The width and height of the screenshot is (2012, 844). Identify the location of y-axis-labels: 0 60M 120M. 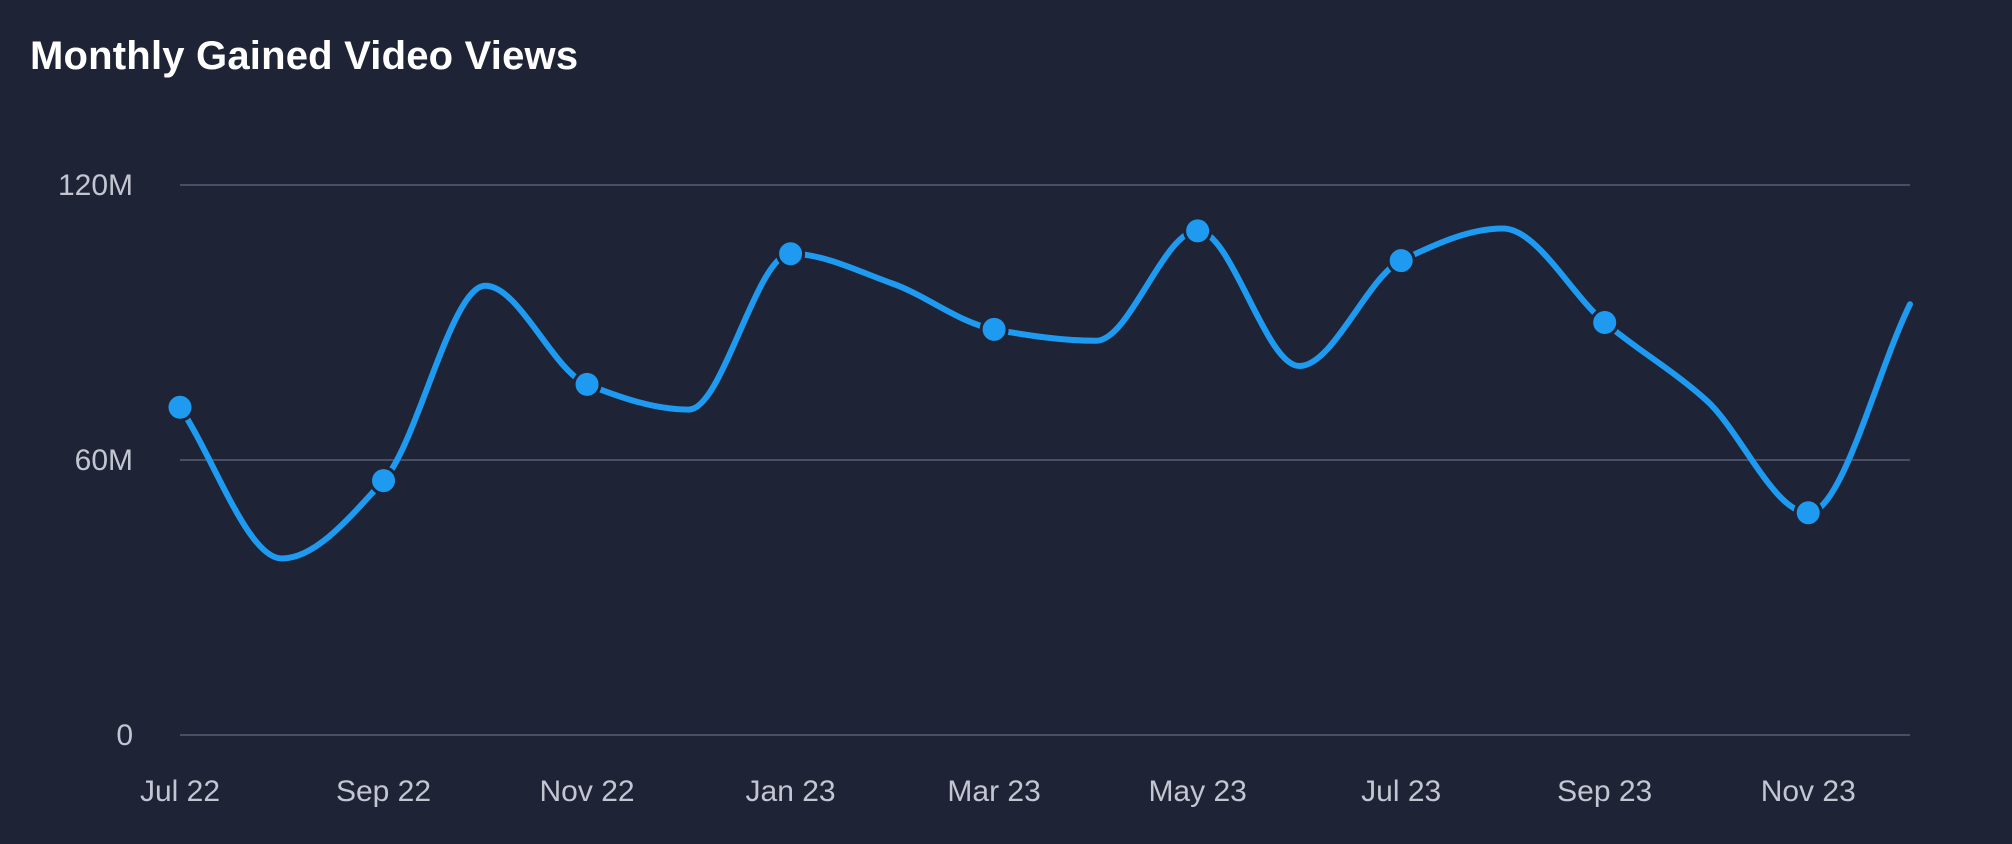
(95, 460).